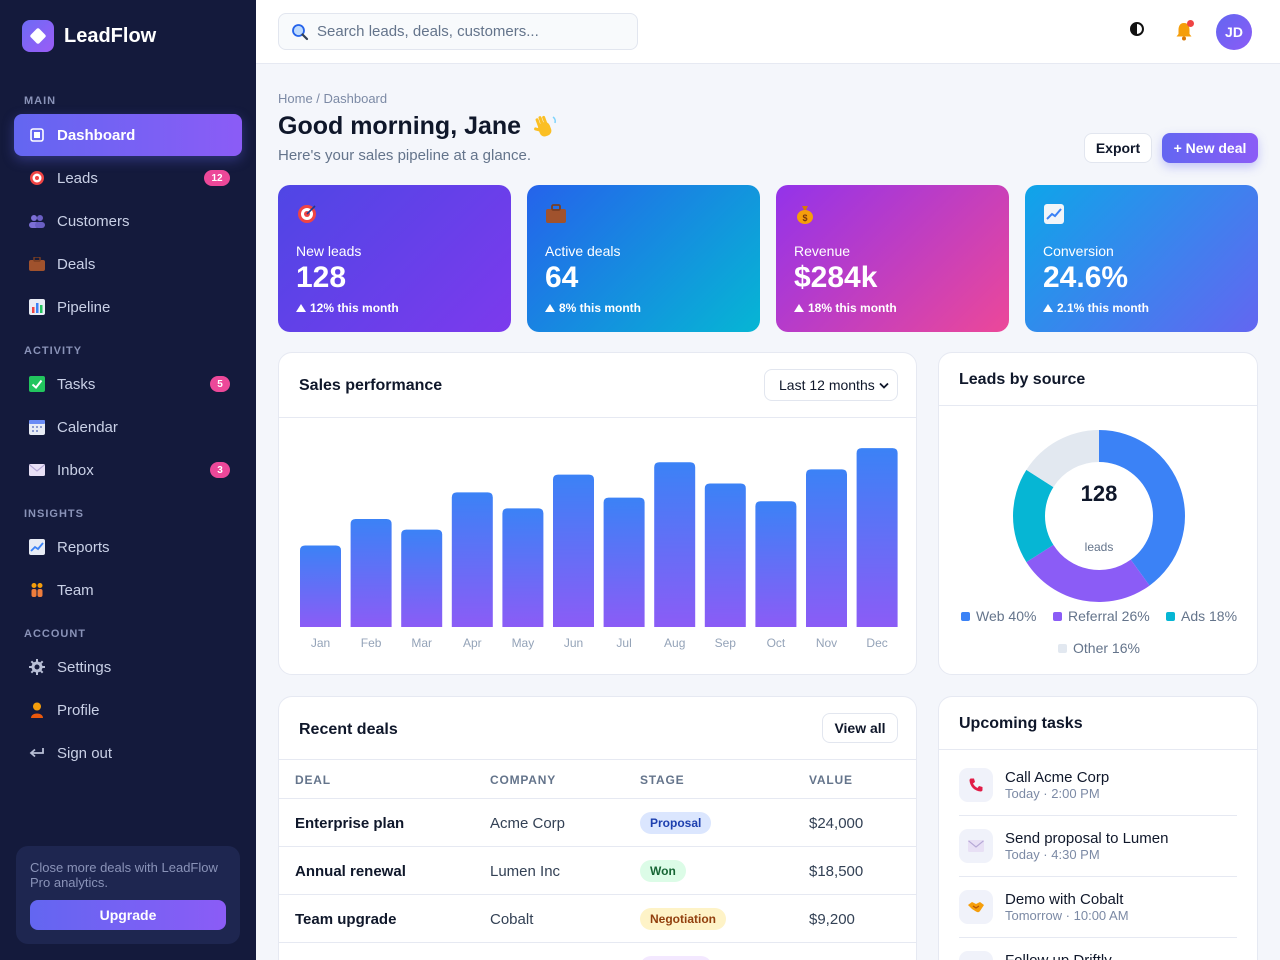  Describe the element at coordinates (37, 221) in the screenshot. I see `users-icon` at that location.